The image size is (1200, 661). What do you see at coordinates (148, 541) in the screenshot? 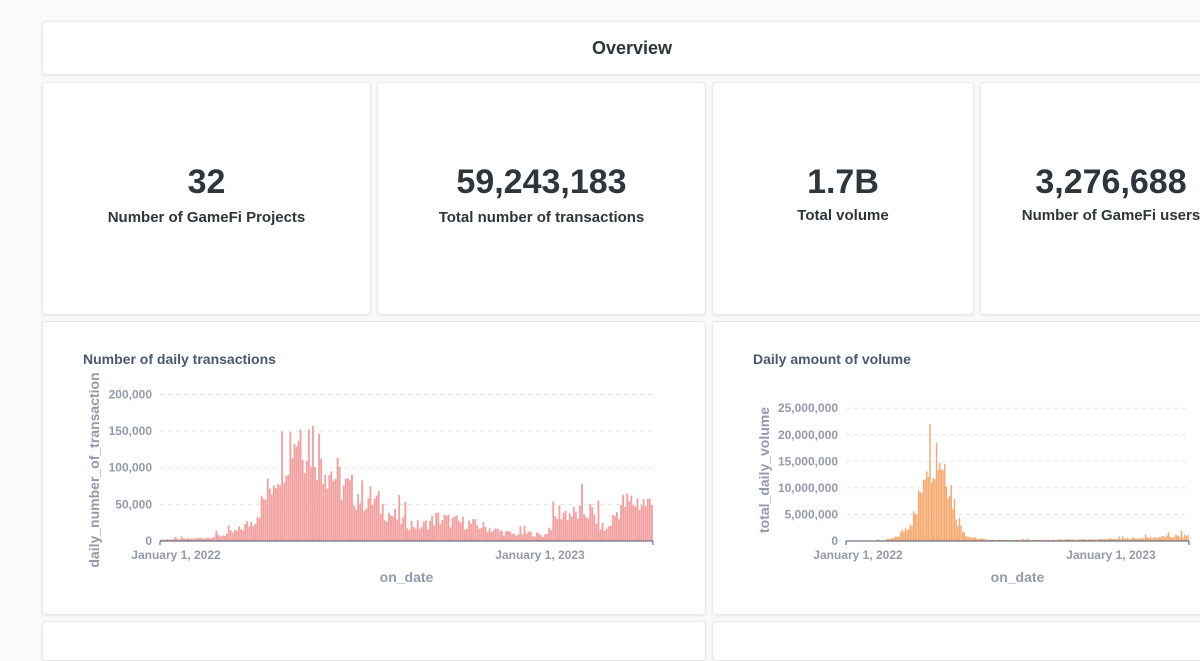
I see `y-tick-label: 0` at bounding box center [148, 541].